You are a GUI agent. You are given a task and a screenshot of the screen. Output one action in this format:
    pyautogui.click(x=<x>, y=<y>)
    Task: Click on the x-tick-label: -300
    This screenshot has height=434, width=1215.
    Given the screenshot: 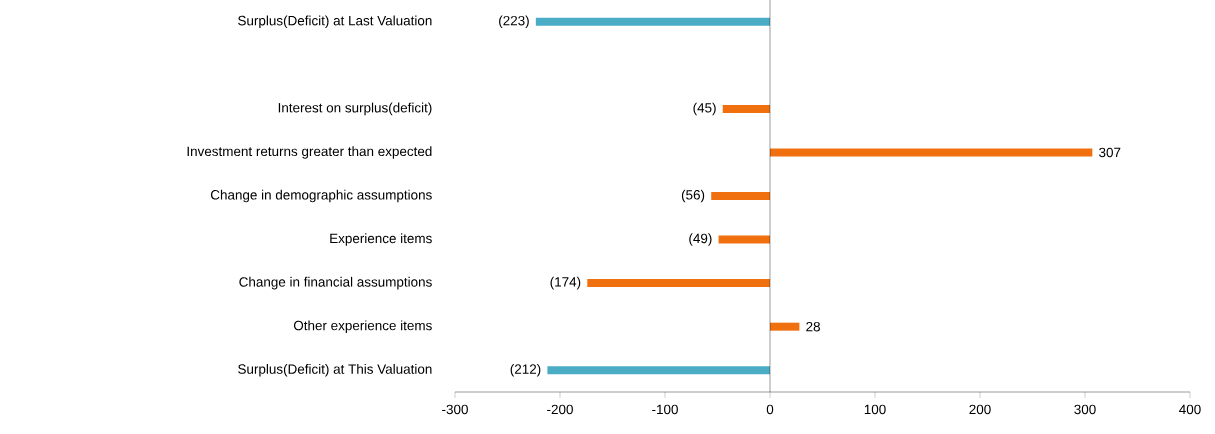 What is the action you would take?
    pyautogui.click(x=455, y=409)
    